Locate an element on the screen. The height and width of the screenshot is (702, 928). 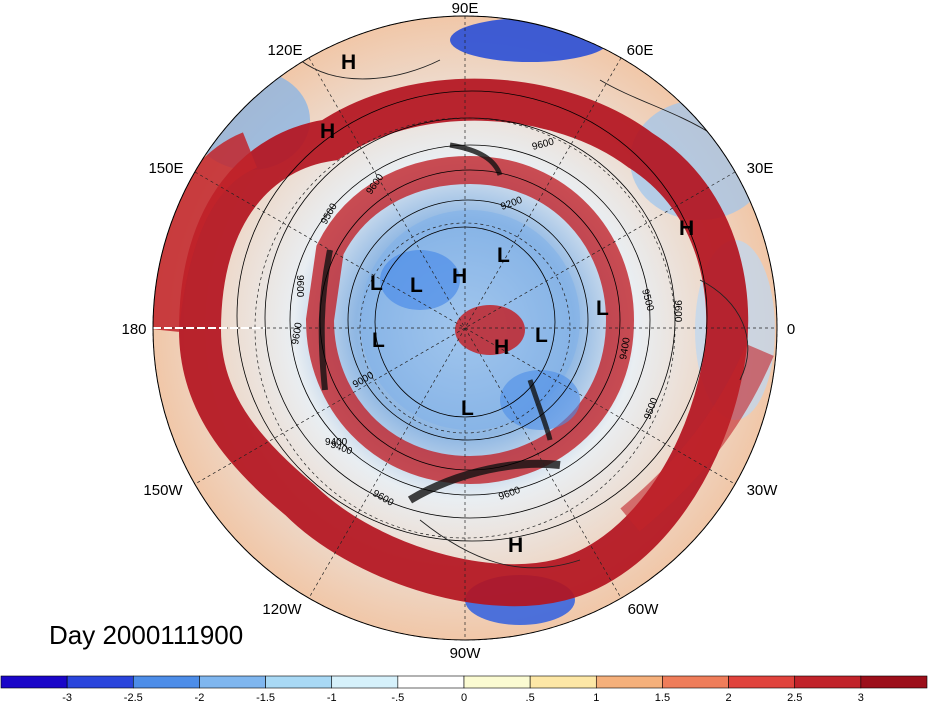
colorbar-tick-label: -1.5 is located at coordinates (265, 697).